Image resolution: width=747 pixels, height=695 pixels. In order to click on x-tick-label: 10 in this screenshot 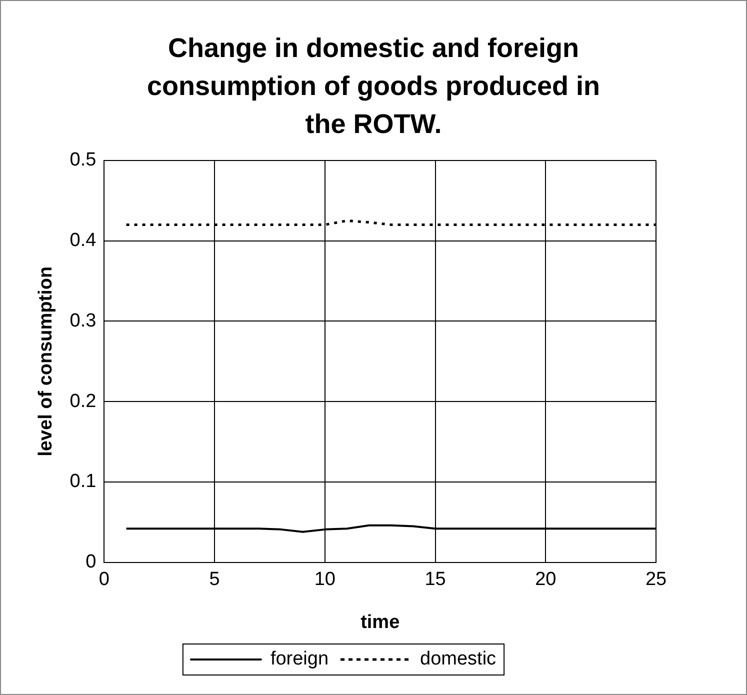, I will do `click(325, 579)`.